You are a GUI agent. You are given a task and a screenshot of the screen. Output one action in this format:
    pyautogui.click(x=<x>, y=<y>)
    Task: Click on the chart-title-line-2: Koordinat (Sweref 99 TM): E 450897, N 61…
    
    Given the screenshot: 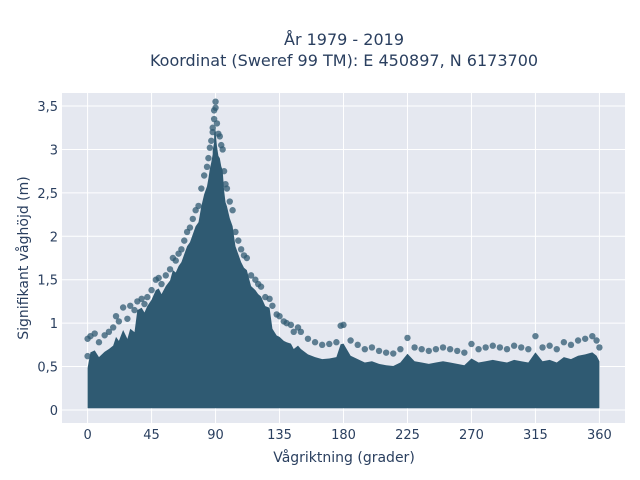 What is the action you would take?
    pyautogui.click(x=344, y=60)
    